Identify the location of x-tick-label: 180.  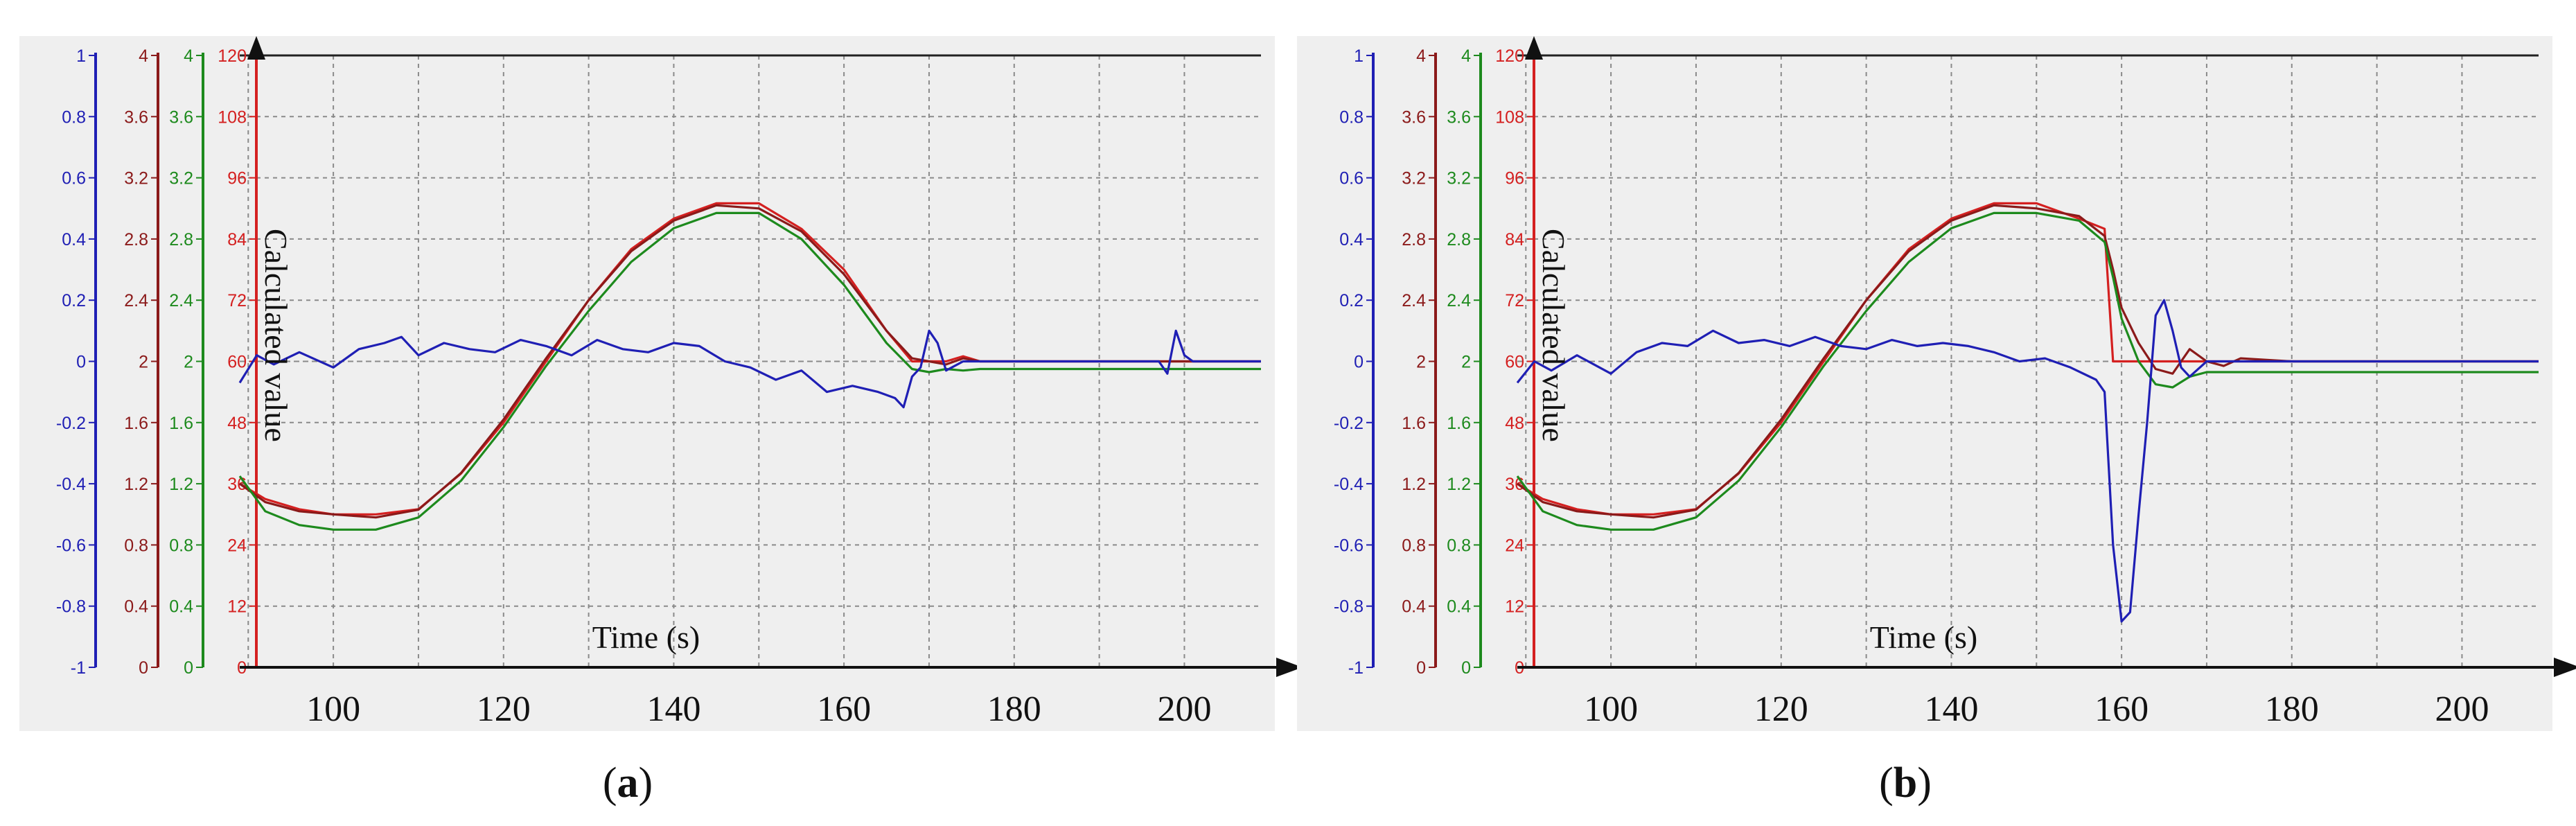
(2292, 709).